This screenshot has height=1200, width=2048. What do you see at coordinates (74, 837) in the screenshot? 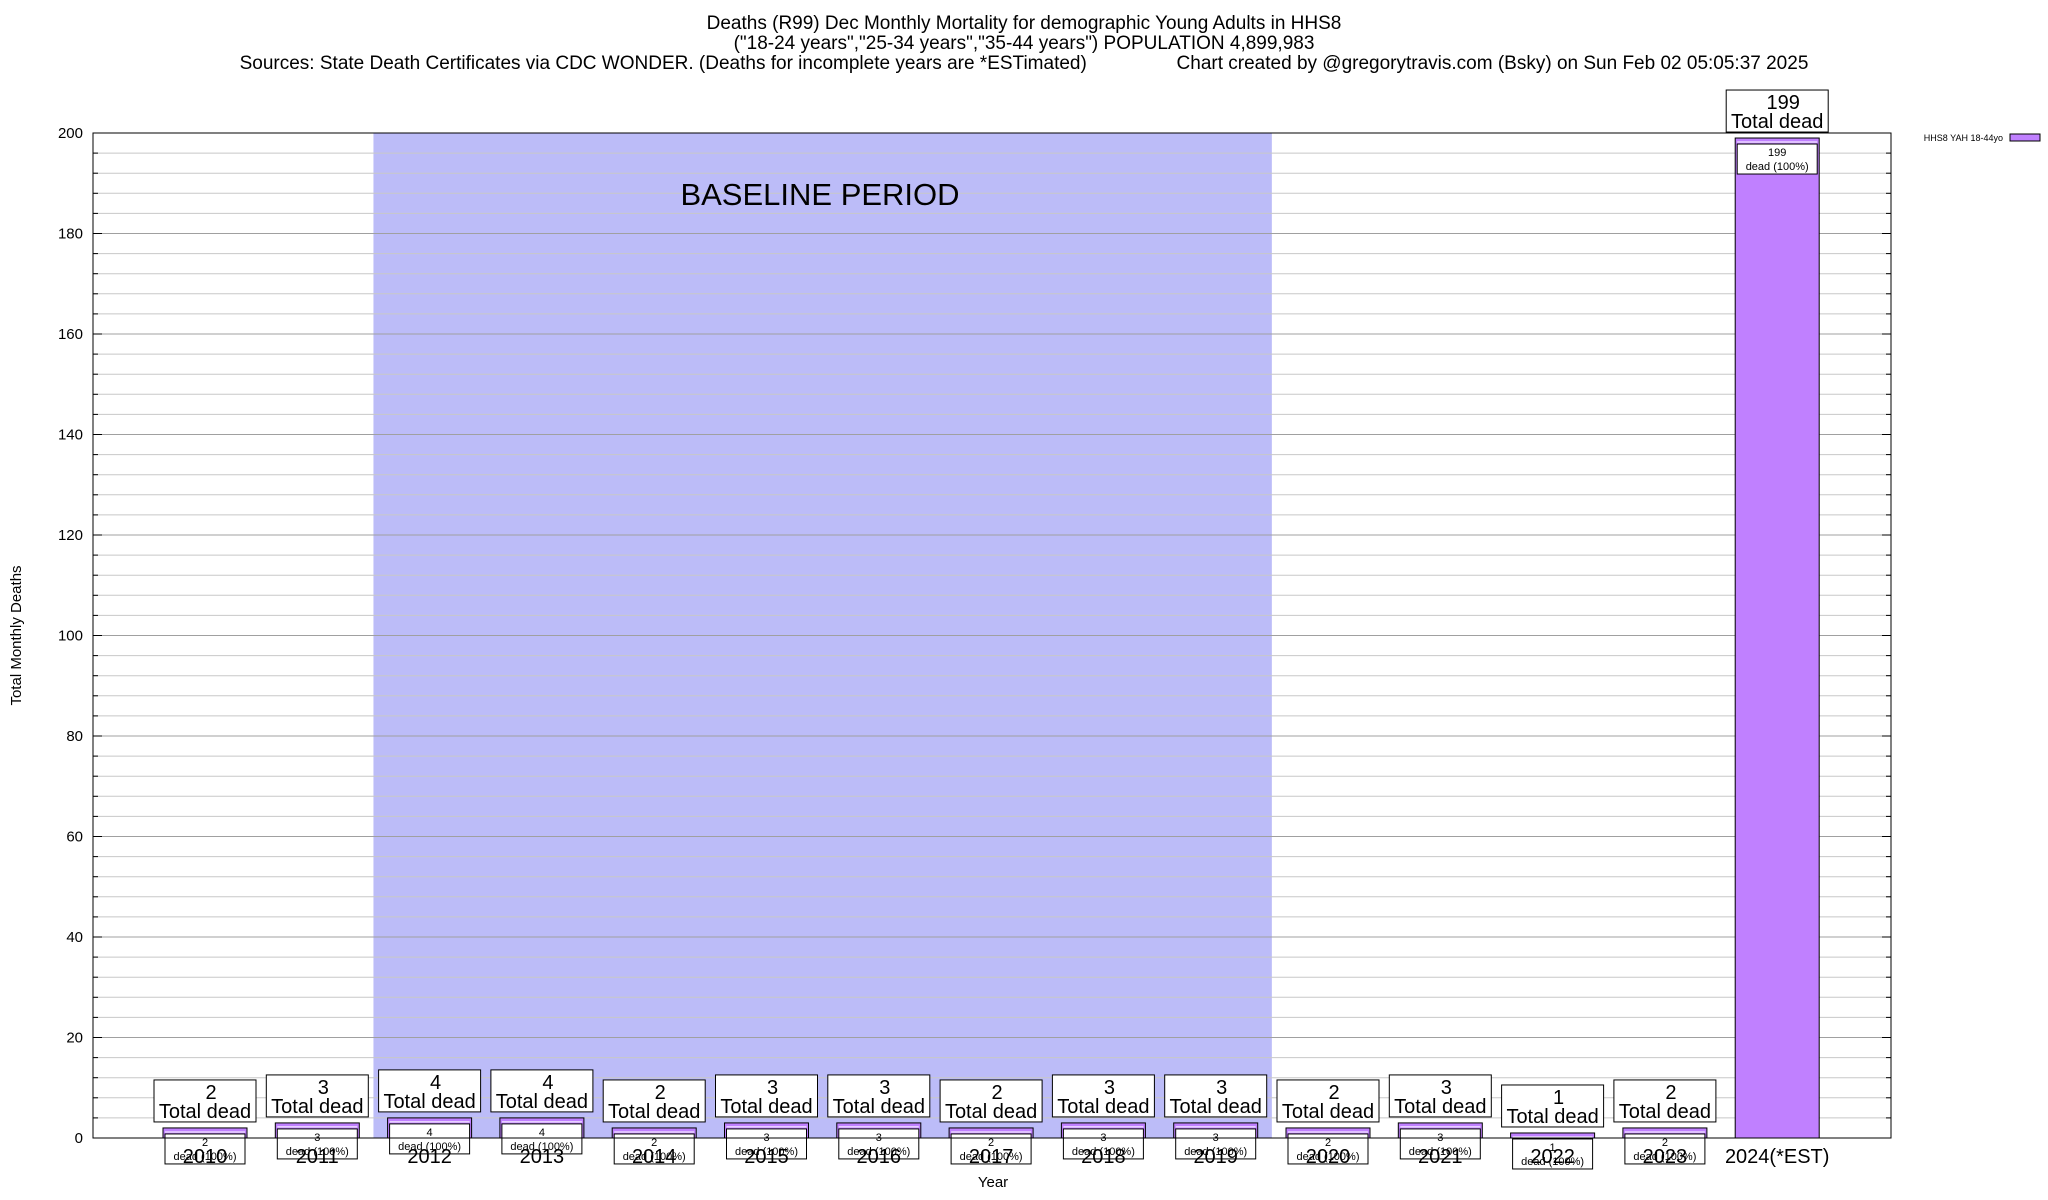
I see `y-tick-label: 60` at bounding box center [74, 837].